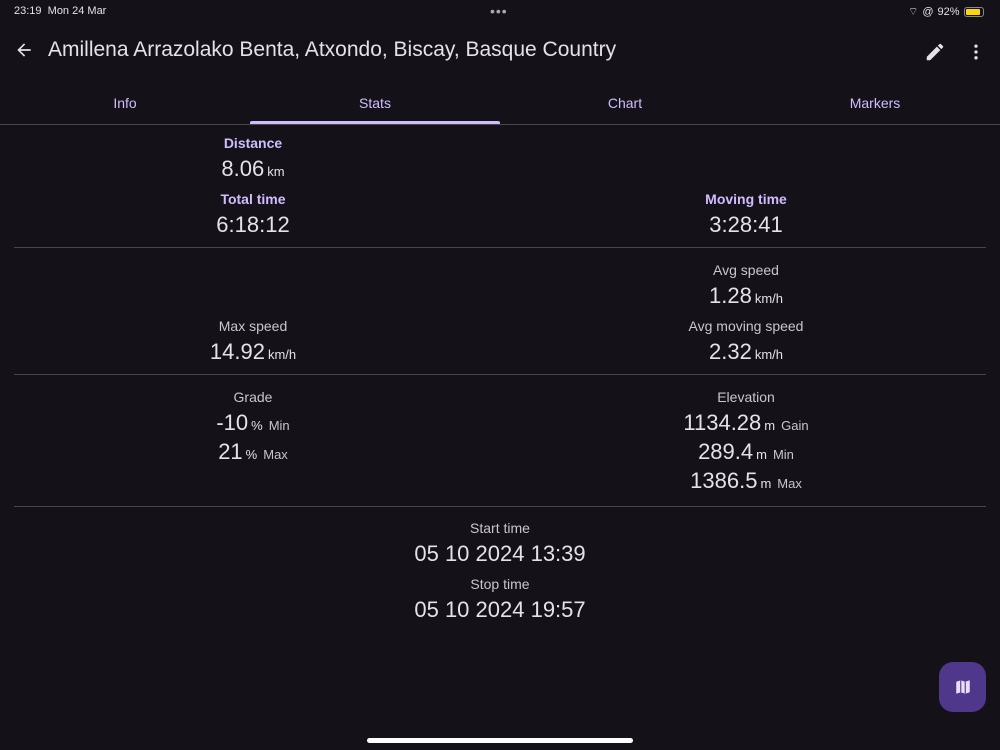 The height and width of the screenshot is (750, 1000). I want to click on avg-speed-value: 1.28, so click(730, 295).